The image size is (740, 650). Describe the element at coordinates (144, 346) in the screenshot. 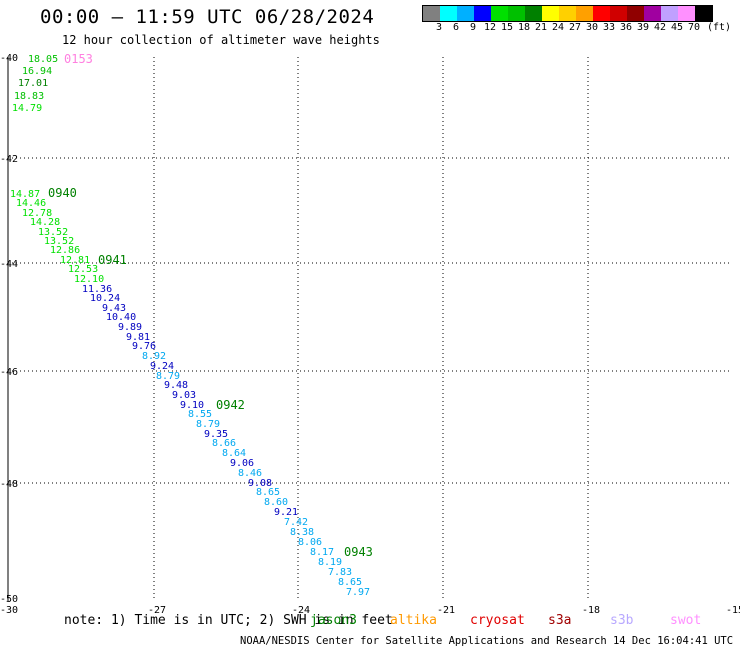

I see `wave-height-label: 9.76` at that location.